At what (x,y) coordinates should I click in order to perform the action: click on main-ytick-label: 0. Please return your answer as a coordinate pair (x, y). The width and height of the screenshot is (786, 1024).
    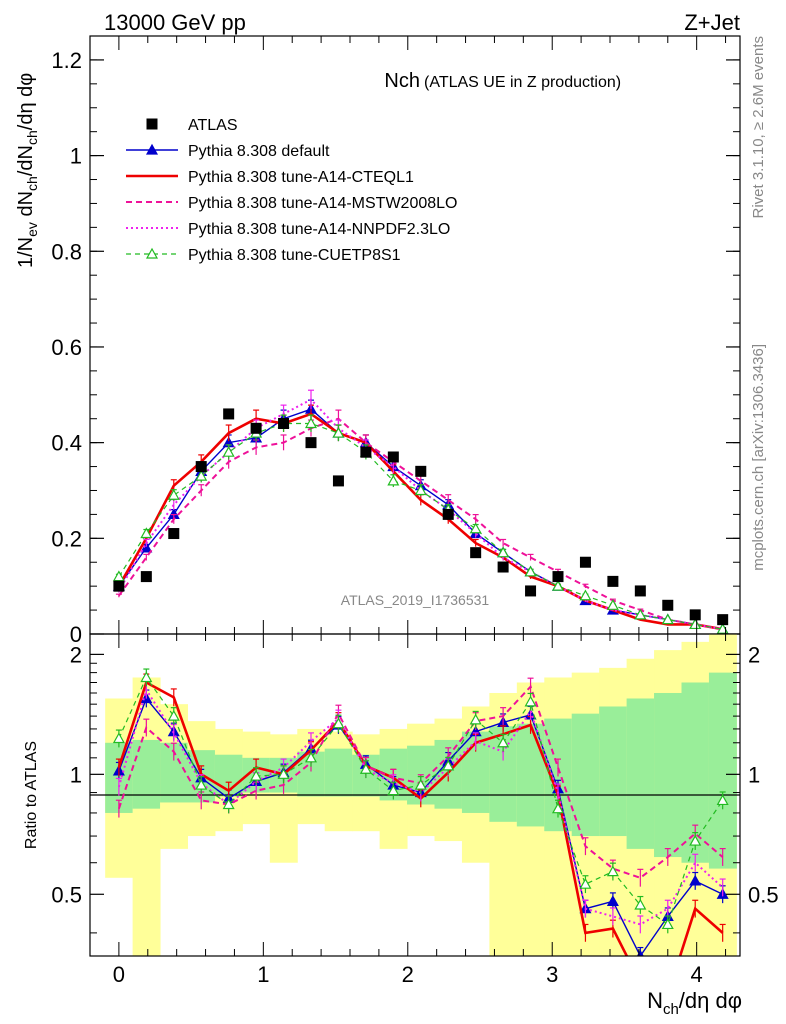
    Looking at the image, I should click on (76, 634).